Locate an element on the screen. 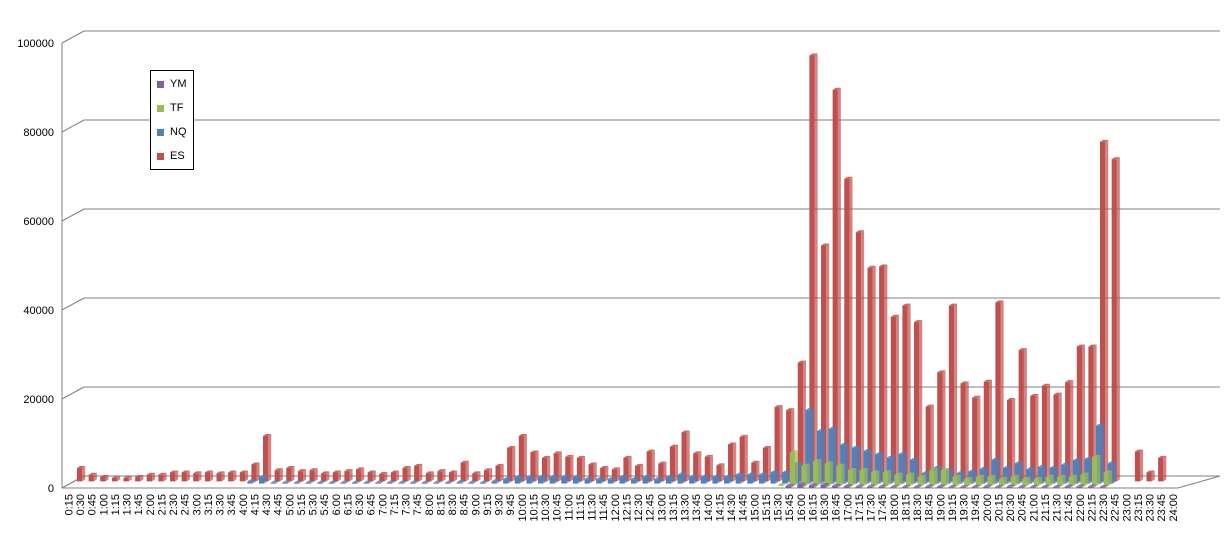 This screenshot has width=1230, height=547. x-tick-label: 10:45 is located at coordinates (558, 508).